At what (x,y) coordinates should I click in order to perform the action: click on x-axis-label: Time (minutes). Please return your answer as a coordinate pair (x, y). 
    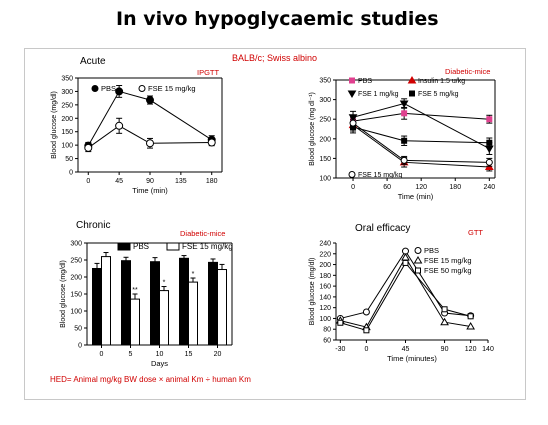
    Looking at the image, I should click on (412, 358).